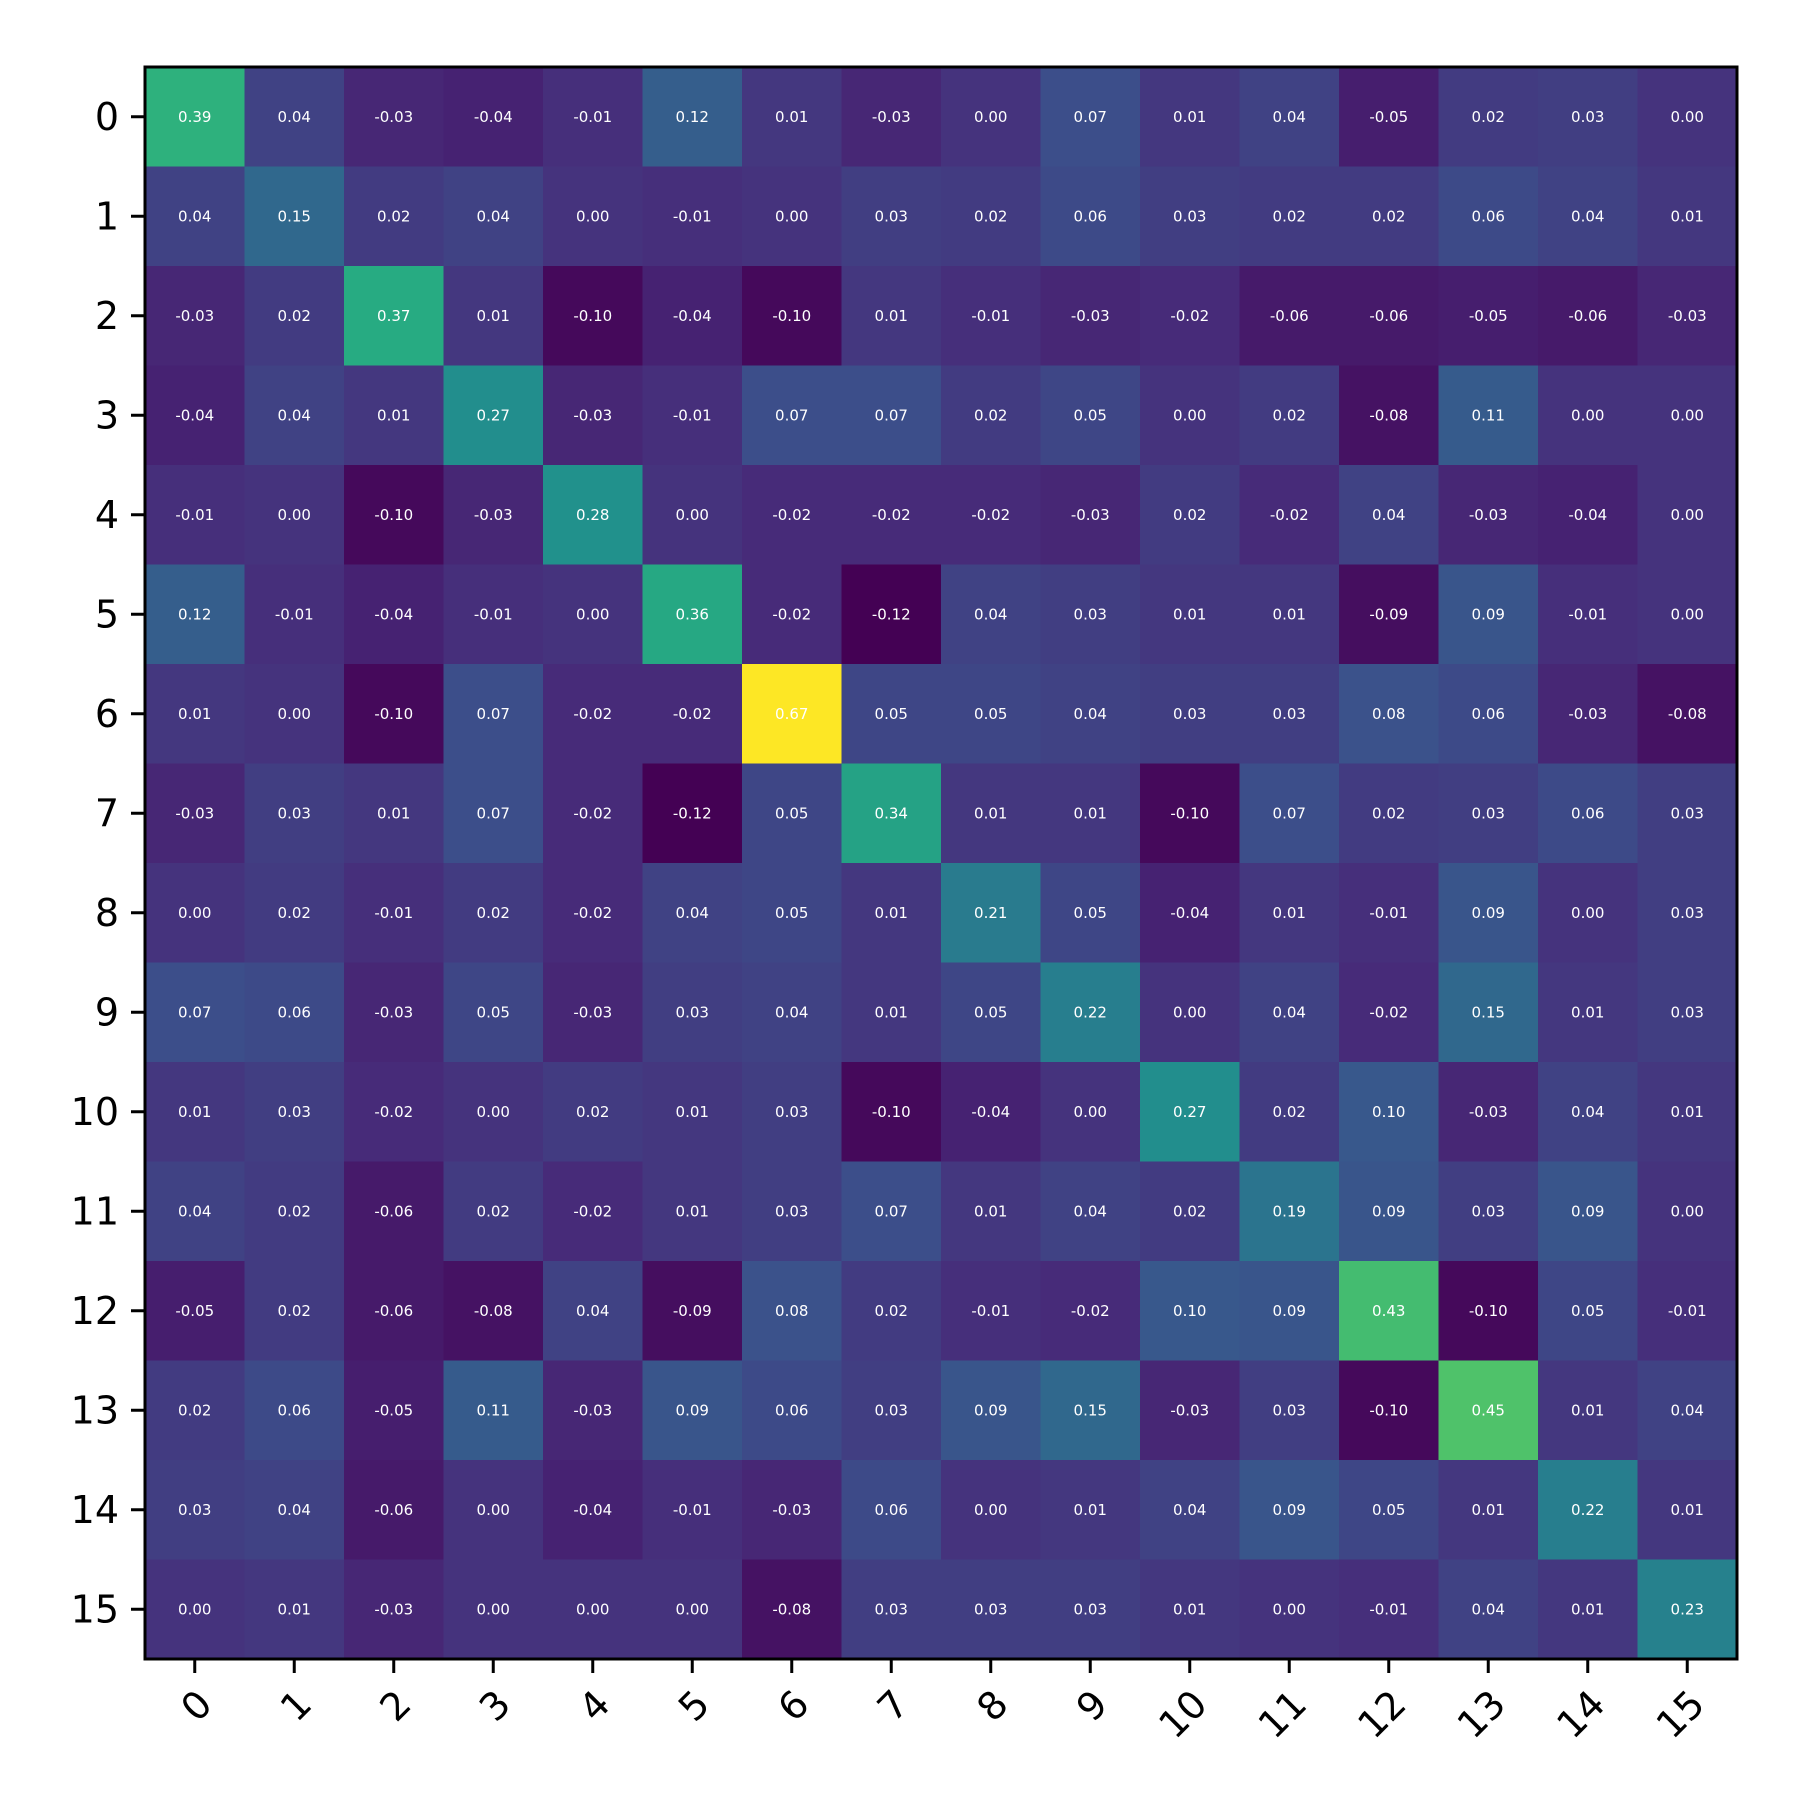  What do you see at coordinates (694, 1706) in the screenshot?
I see `x-tick-label-5: 5` at bounding box center [694, 1706].